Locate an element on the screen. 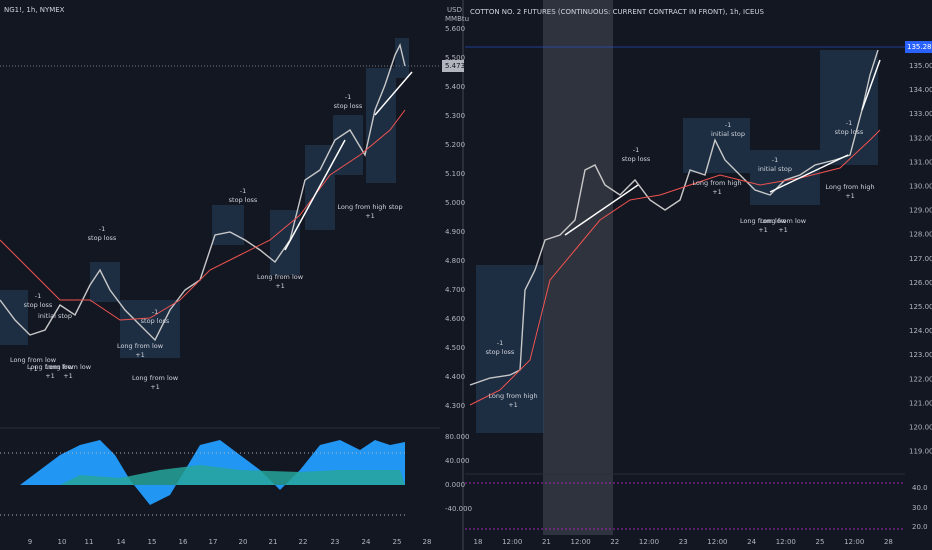 Image resolution: width=932 pixels, height=550 pixels. price-label: 4.300 is located at coordinates (455, 406).